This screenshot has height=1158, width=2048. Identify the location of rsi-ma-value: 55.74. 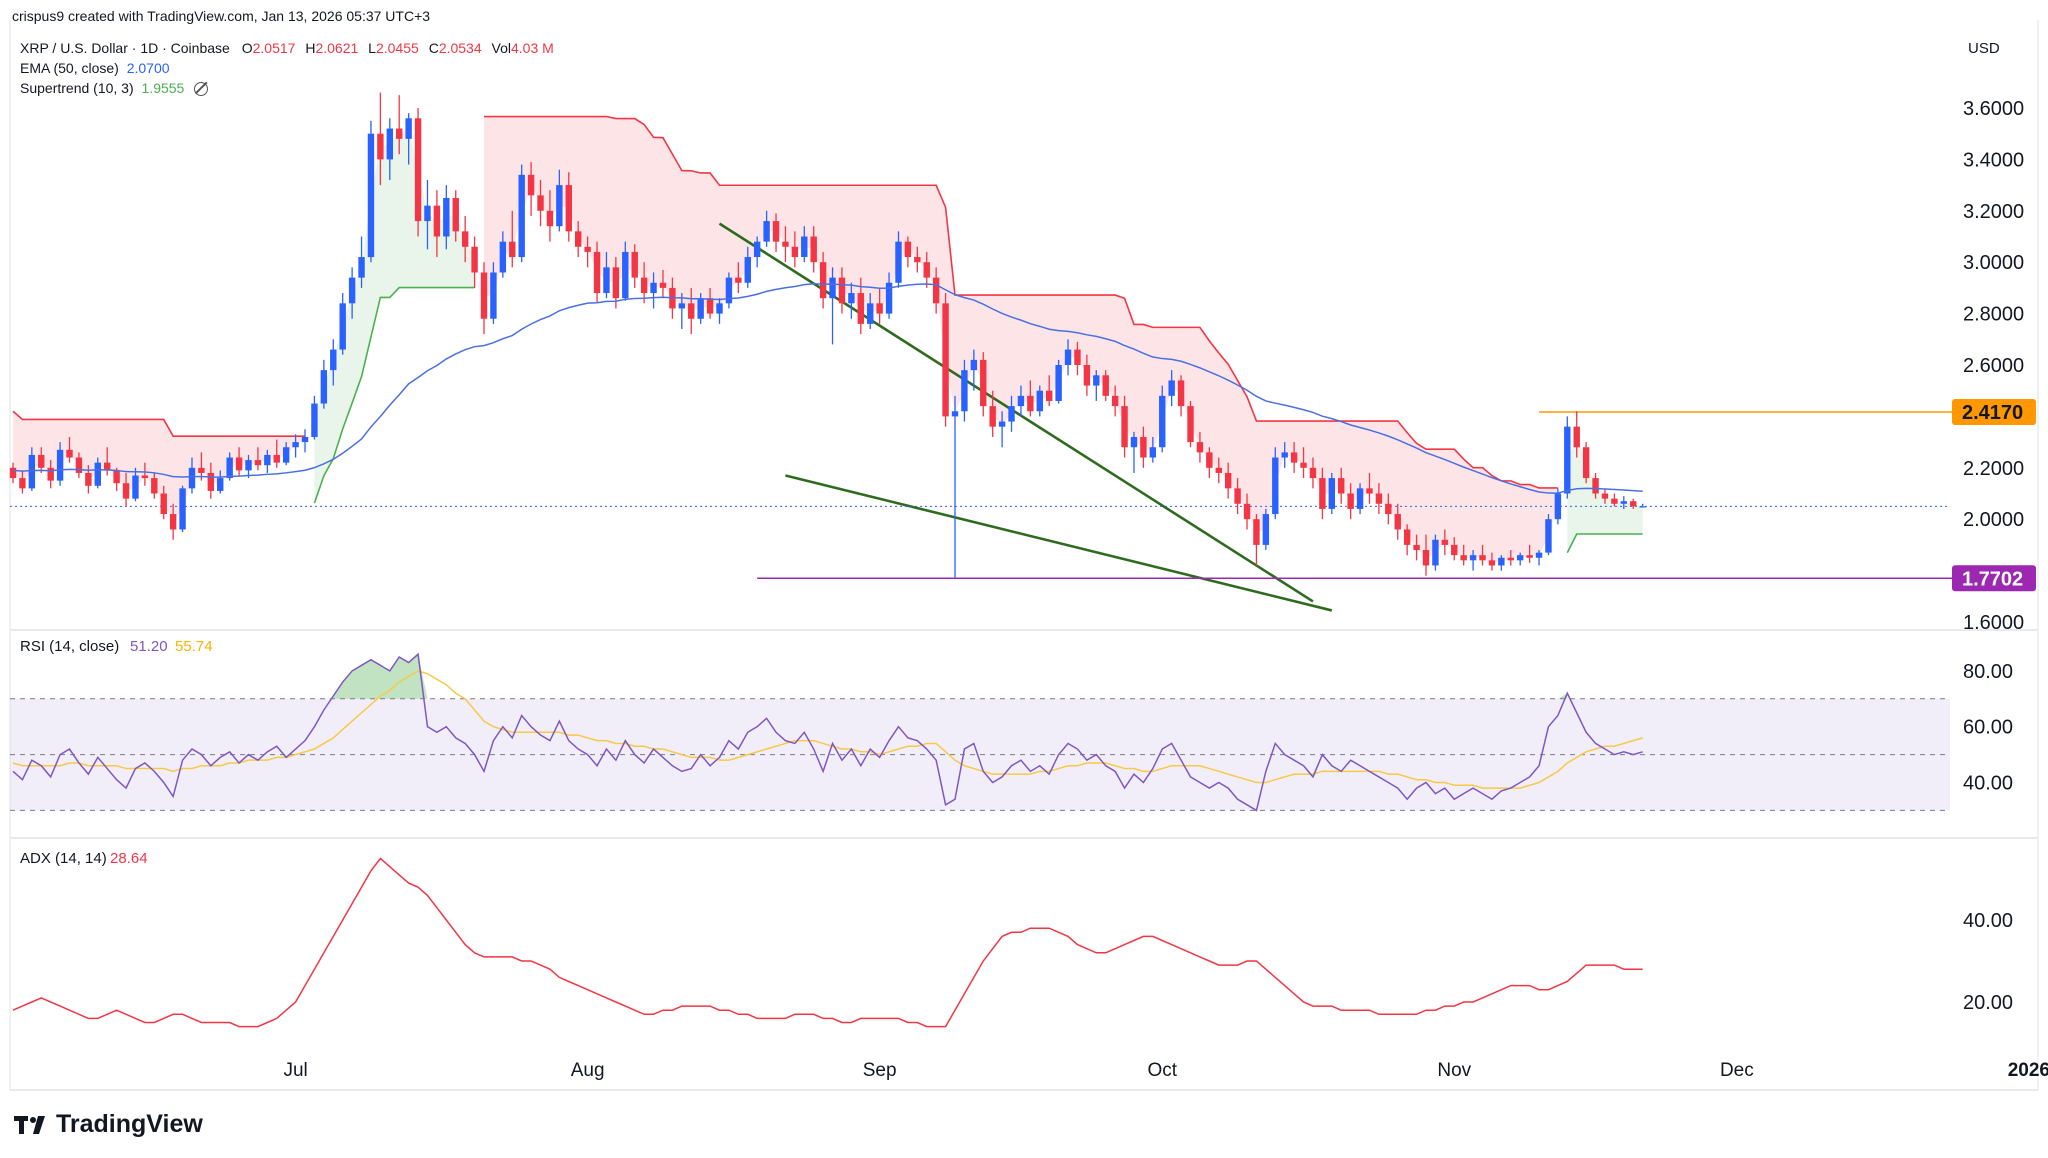
(194, 646).